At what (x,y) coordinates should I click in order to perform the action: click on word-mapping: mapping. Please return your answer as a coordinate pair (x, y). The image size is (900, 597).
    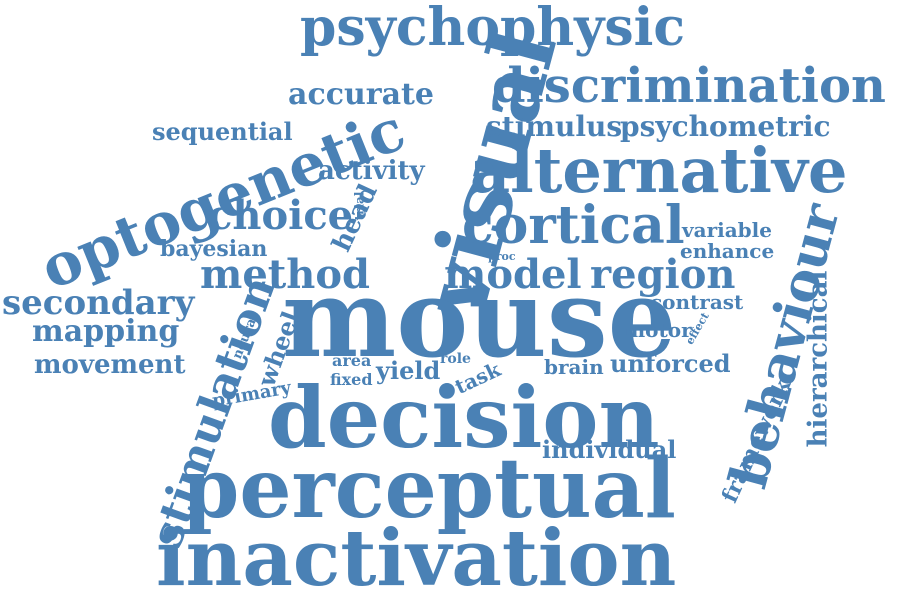
    Looking at the image, I should click on (106, 331).